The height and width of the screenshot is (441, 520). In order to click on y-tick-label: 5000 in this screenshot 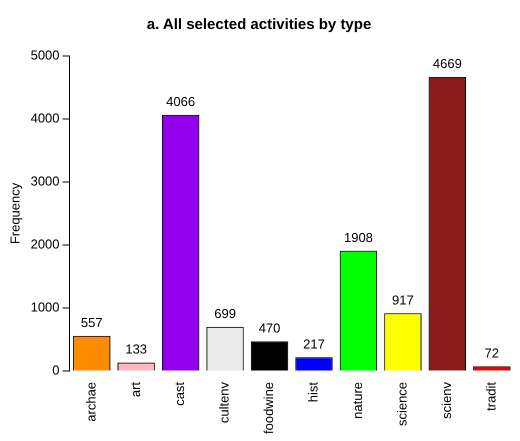, I will do `click(45, 55)`.